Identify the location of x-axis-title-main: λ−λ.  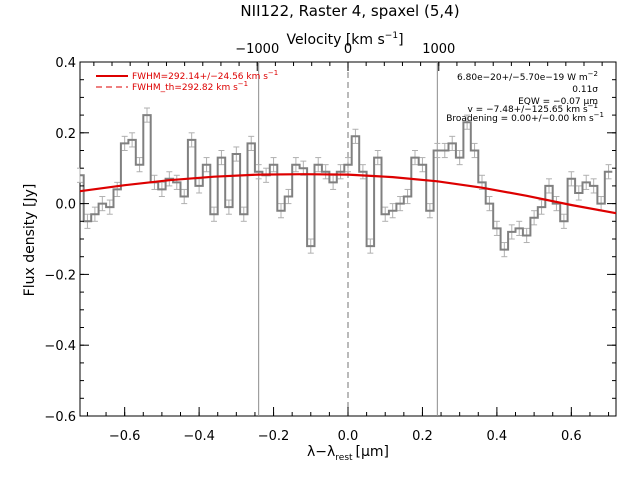
(321, 452).